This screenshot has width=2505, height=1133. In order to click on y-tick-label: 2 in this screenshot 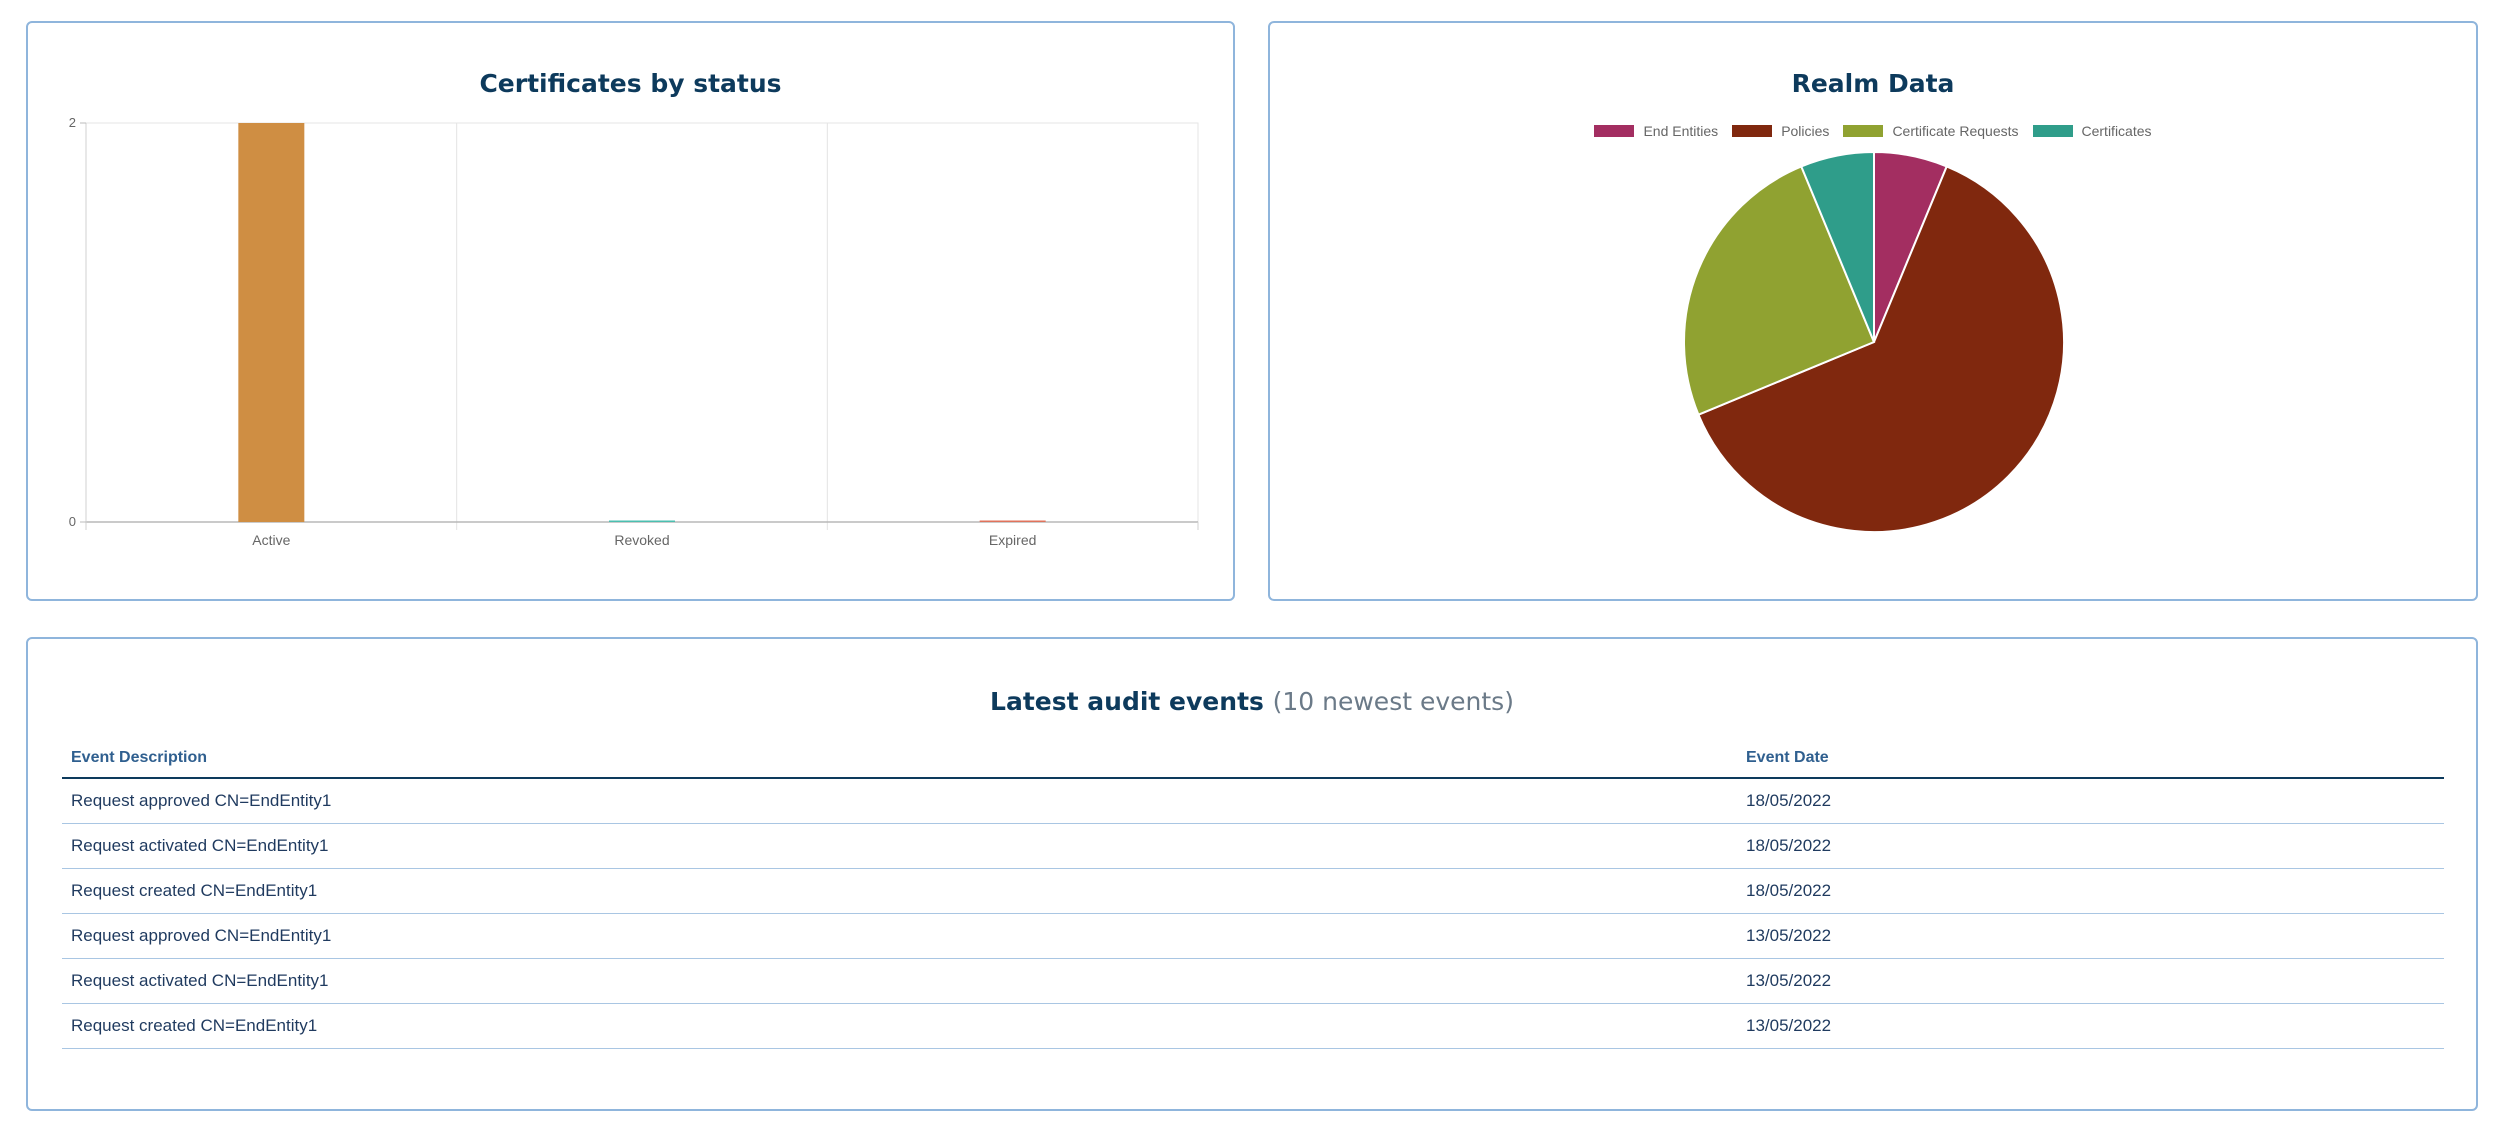, I will do `click(72, 122)`.